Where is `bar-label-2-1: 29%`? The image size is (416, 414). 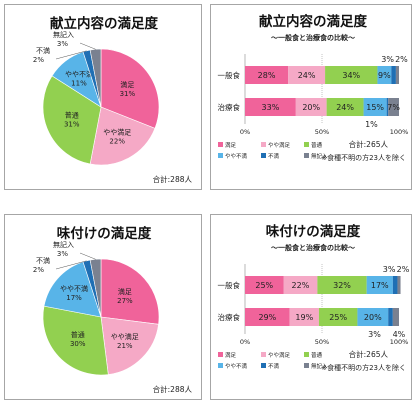 bar-label-2-1: 29% is located at coordinates (267, 317).